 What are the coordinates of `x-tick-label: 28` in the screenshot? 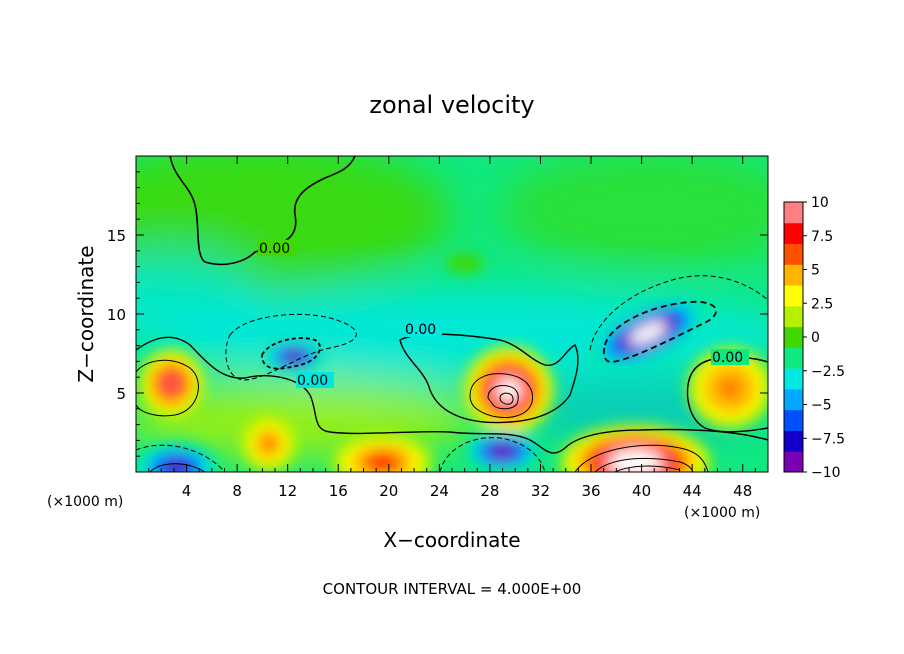 It's located at (489, 491).